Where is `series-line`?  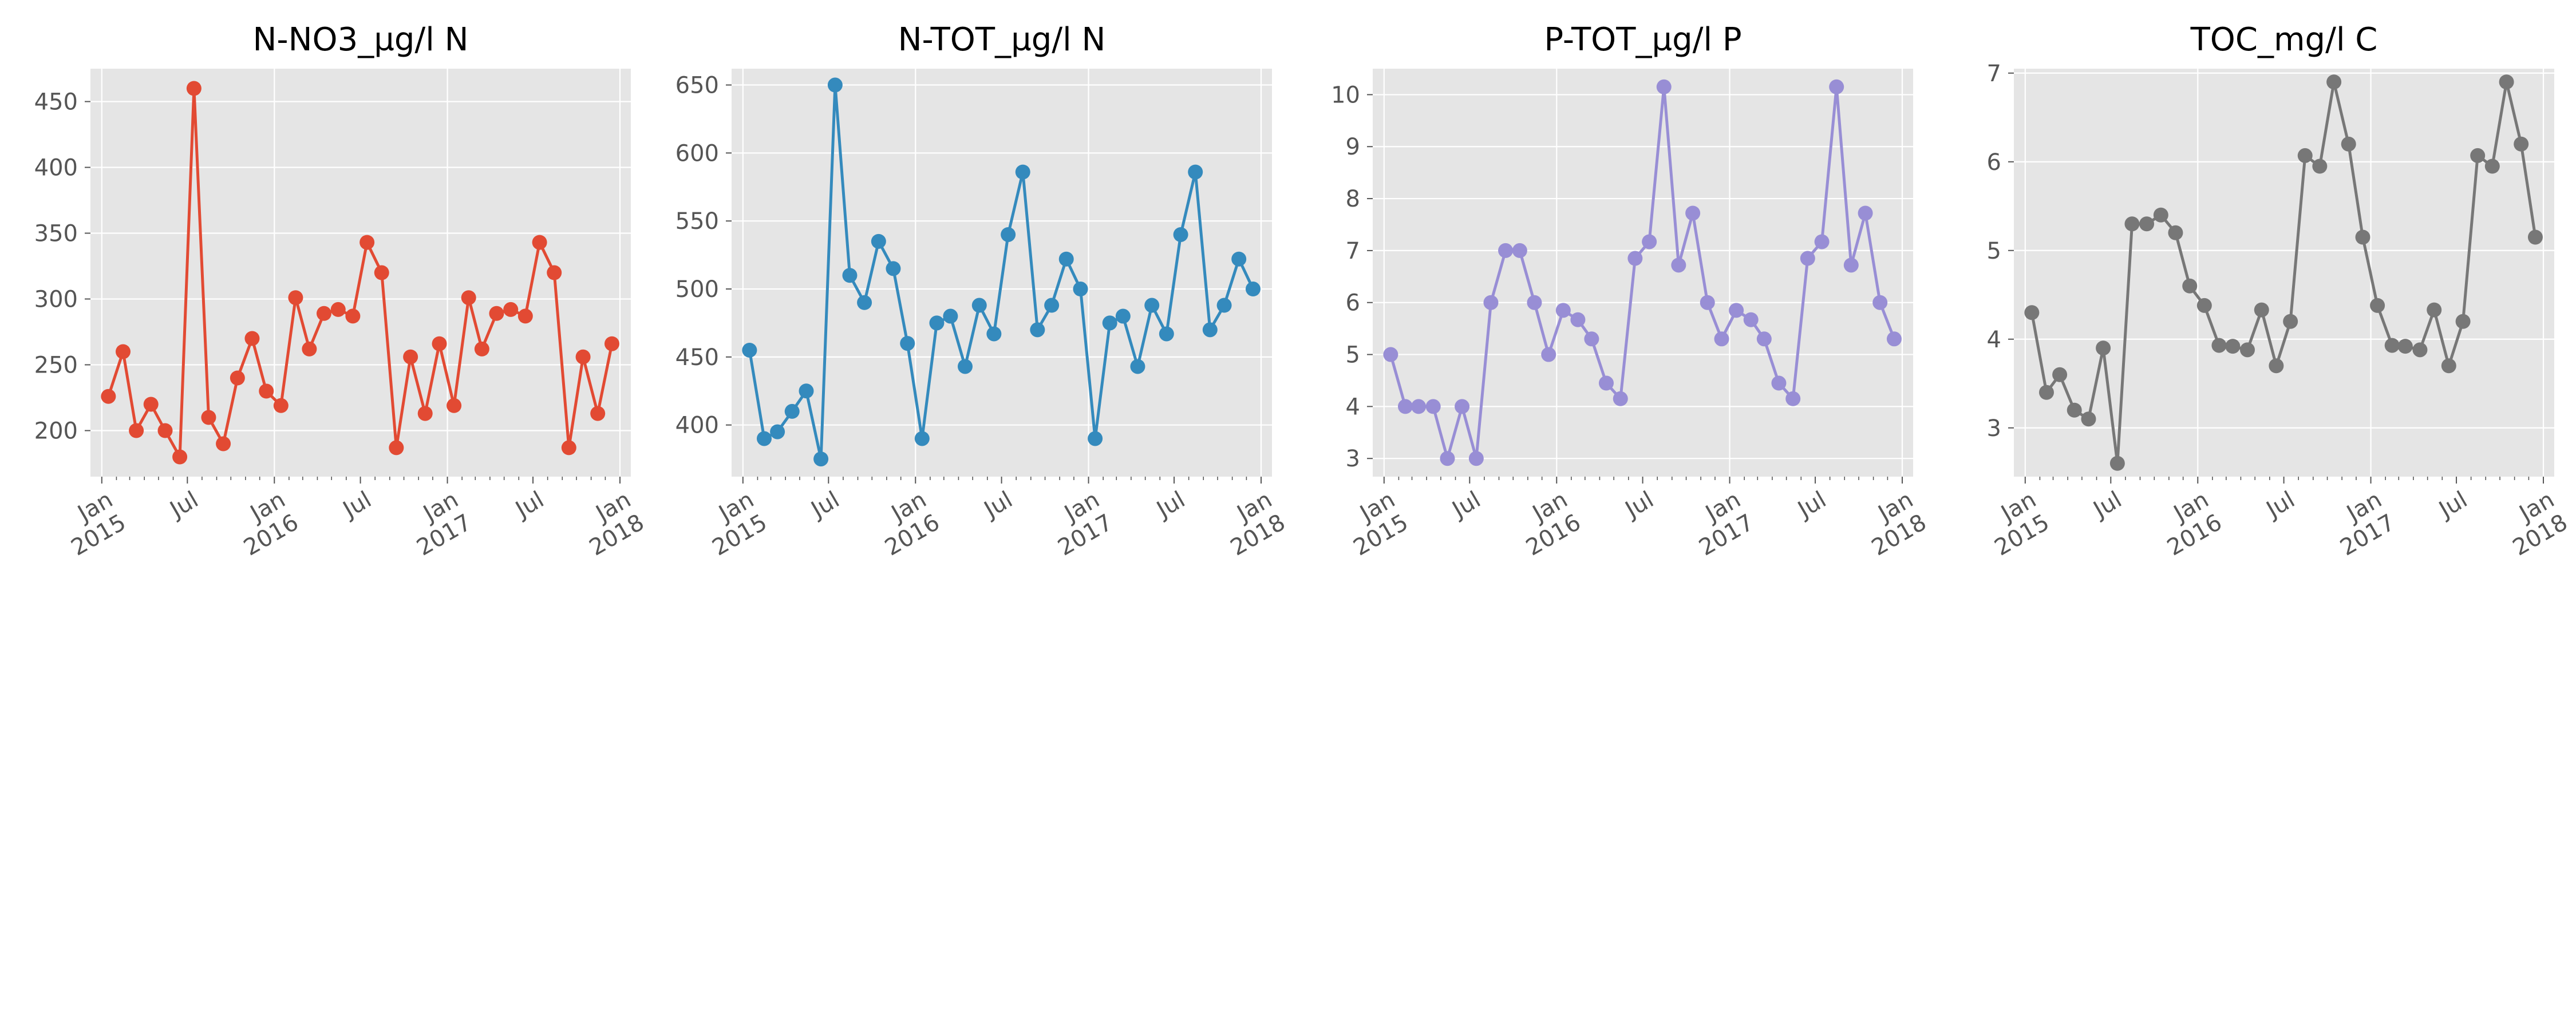
series-line is located at coordinates (1001, 272).